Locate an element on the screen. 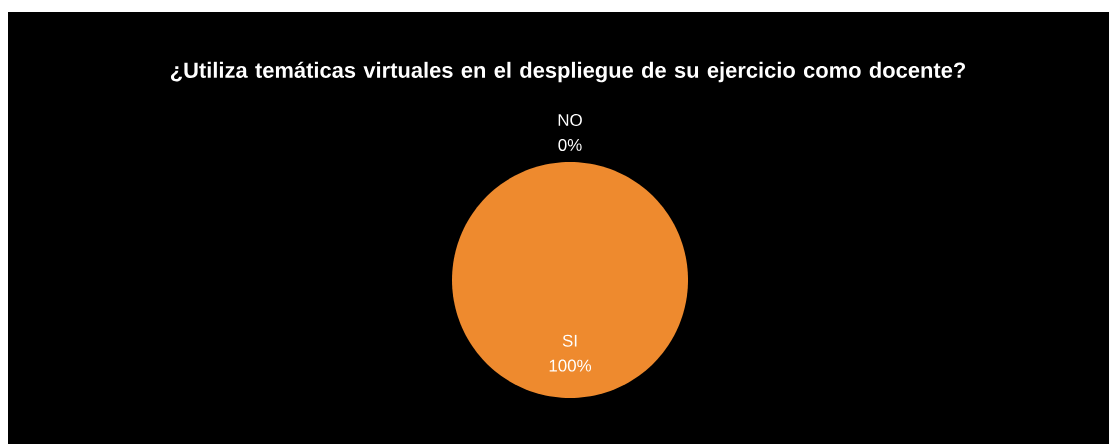 This screenshot has width=1119, height=444. data-label: 100% is located at coordinates (570, 365).